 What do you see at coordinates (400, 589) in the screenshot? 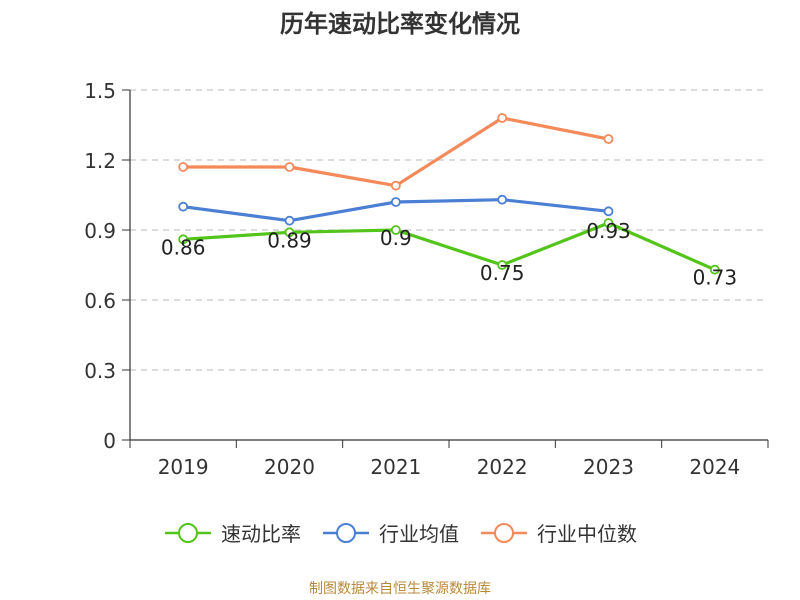
I see `source-note: 制图数据来自恒生聚源数据库` at bounding box center [400, 589].